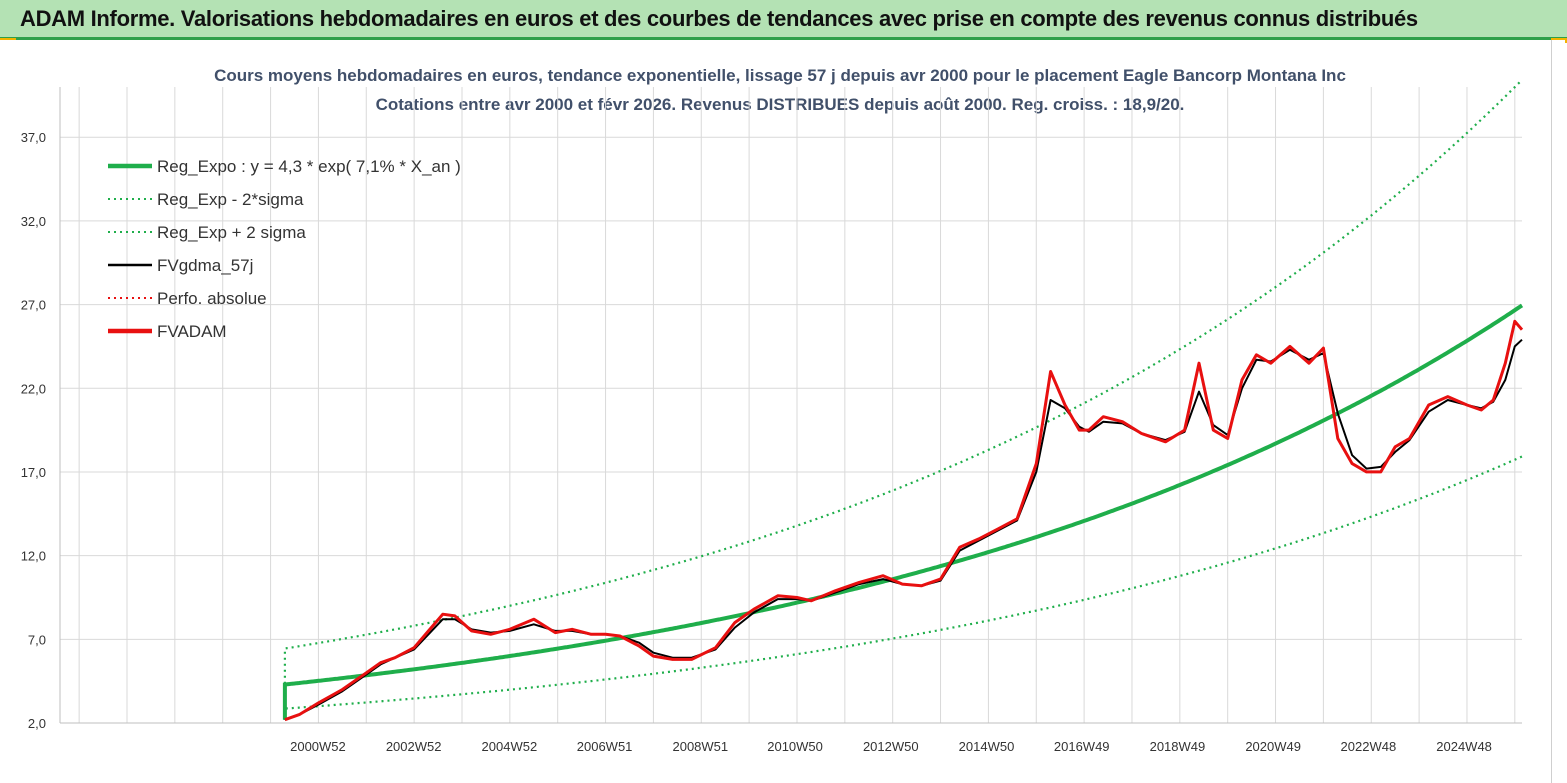 This screenshot has width=1567, height=783. I want to click on x-tick-label: 2014W50, so click(987, 746).